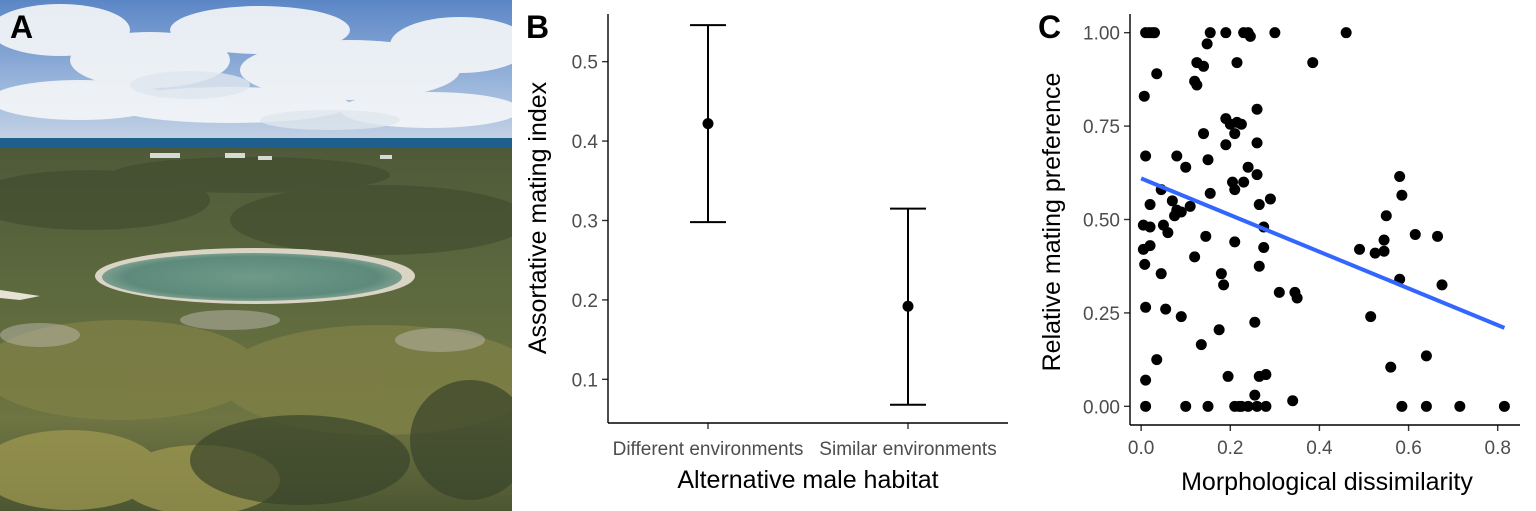 Image resolution: width=1536 pixels, height=511 pixels. I want to click on panel-c-letter: C, so click(1049, 27).